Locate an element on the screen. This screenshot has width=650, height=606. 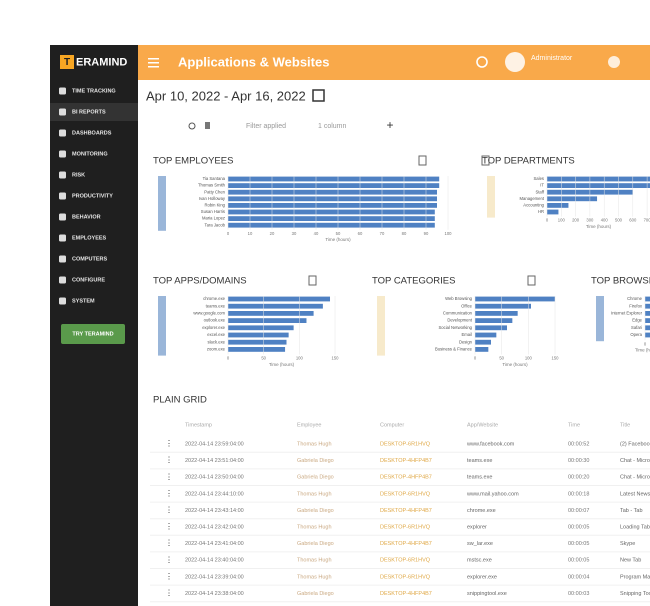
date-range: Apr 10, 2022 - Apr 16, 2022 is located at coordinates (226, 95).